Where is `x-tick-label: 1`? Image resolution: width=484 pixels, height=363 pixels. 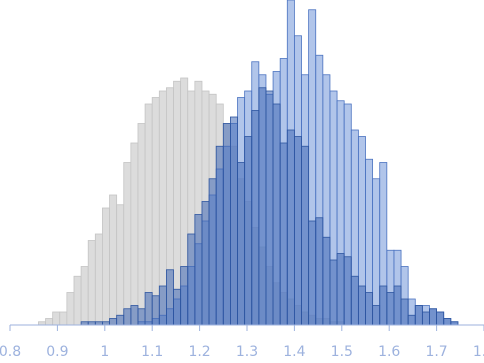
x-tick-label: 1 is located at coordinates (104, 352).